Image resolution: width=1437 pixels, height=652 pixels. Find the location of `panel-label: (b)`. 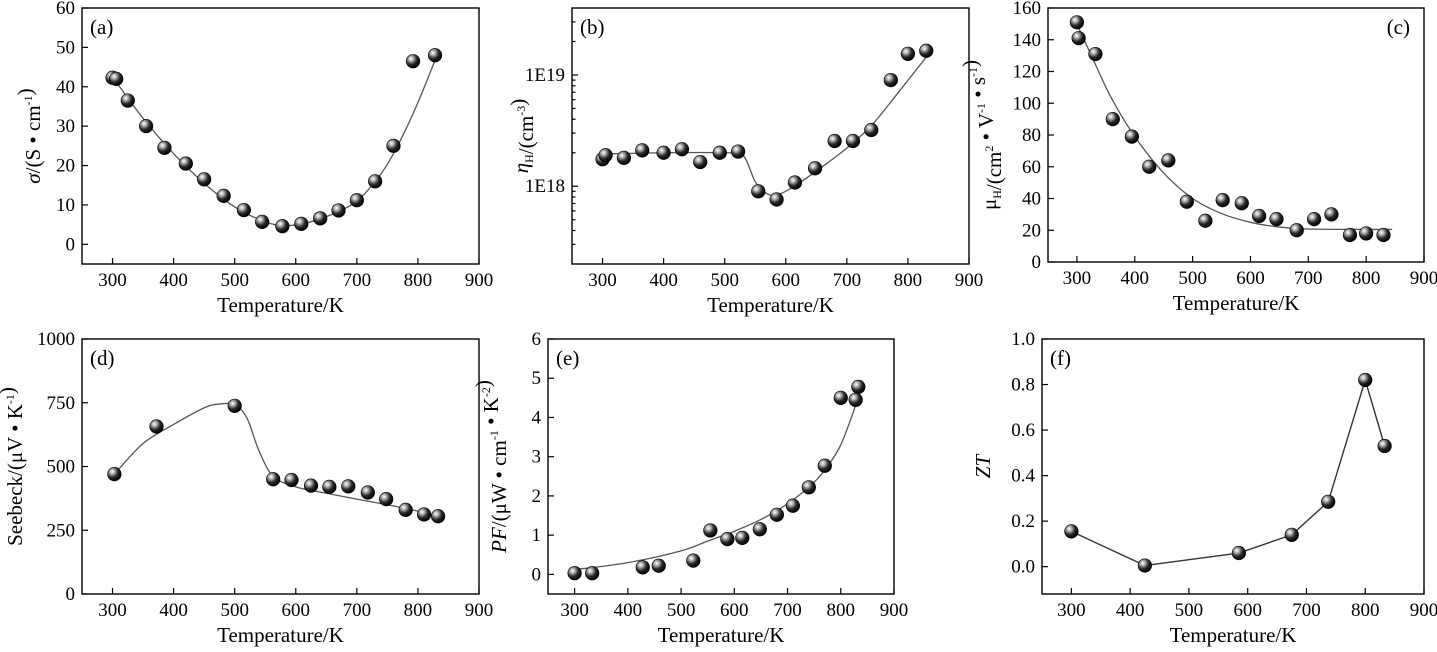

panel-label: (b) is located at coordinates (592, 27).